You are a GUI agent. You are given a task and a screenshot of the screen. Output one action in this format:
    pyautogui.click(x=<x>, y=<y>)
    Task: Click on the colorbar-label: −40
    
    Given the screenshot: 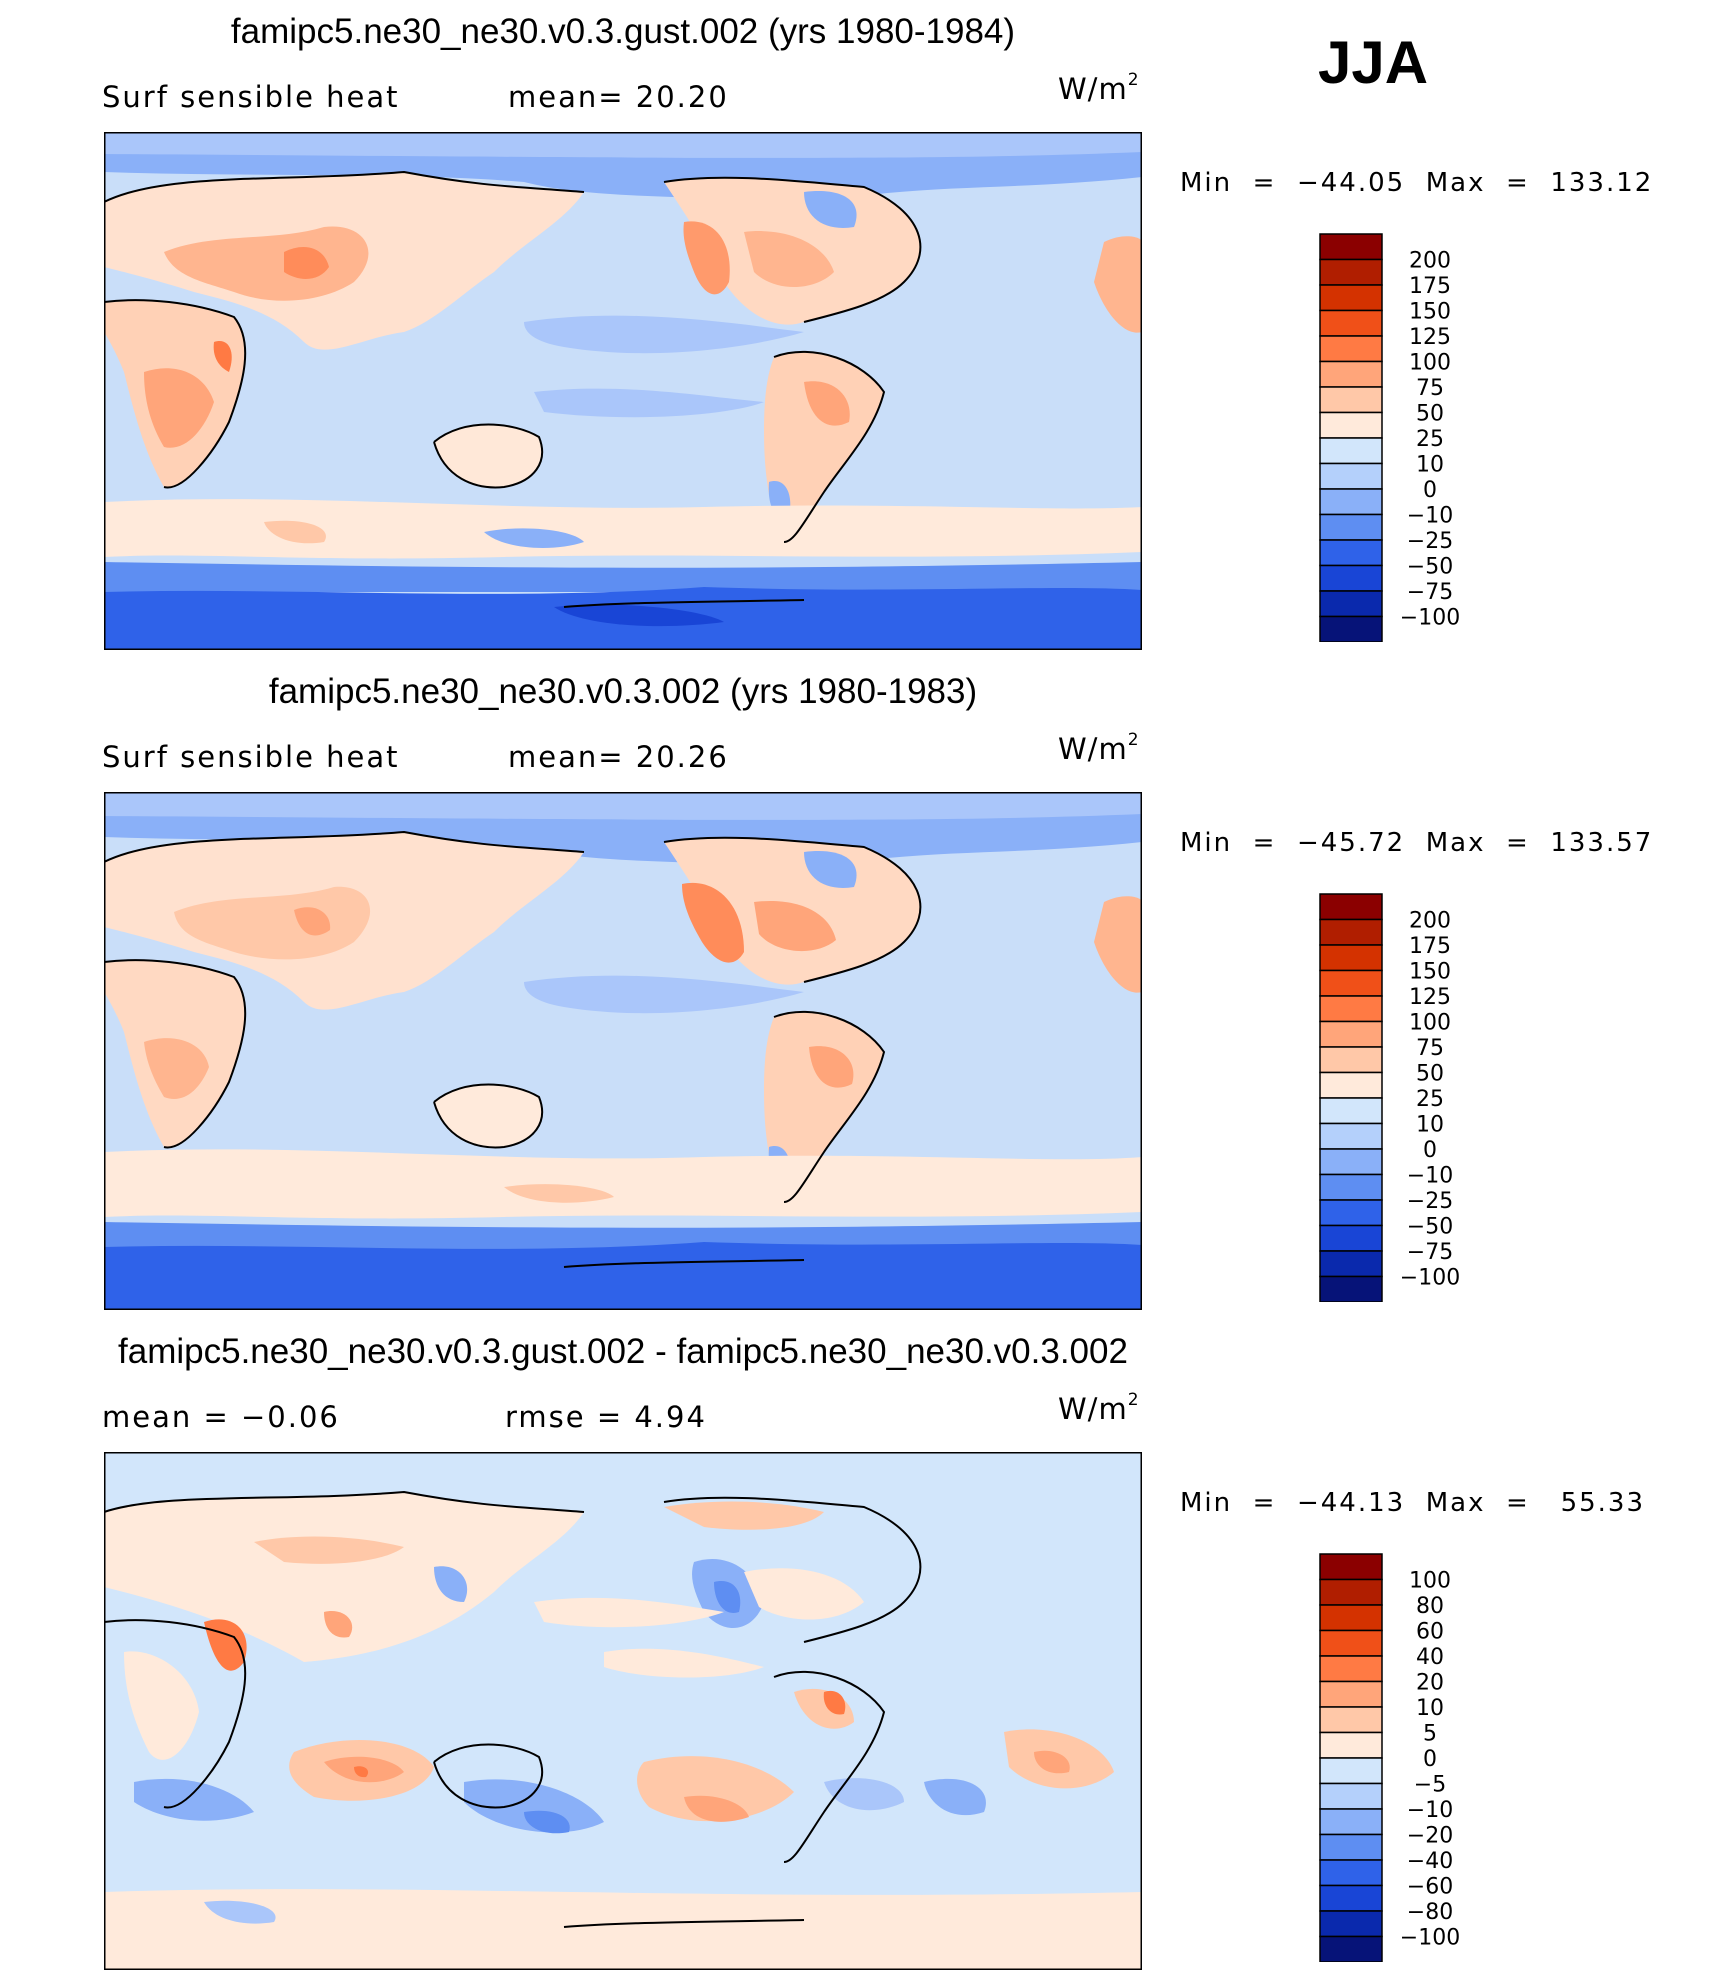 What is the action you would take?
    pyautogui.click(x=1430, y=1861)
    